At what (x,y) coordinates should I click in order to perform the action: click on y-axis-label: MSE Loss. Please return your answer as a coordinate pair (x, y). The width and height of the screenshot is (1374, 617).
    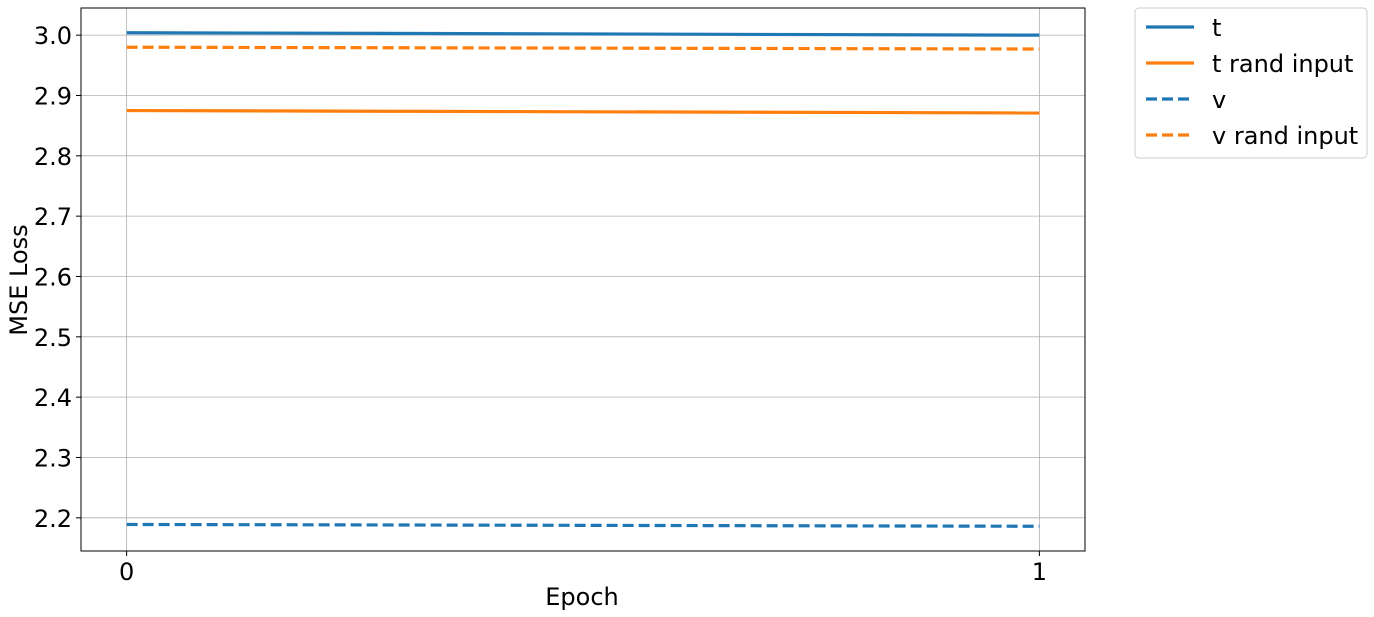
    Looking at the image, I should click on (19, 279).